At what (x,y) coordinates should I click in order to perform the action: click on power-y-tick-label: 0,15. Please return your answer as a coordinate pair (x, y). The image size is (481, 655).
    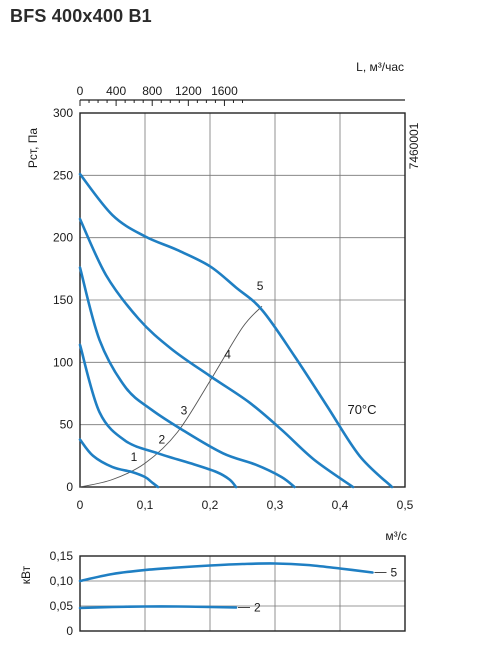
    Looking at the image, I should click on (62, 556).